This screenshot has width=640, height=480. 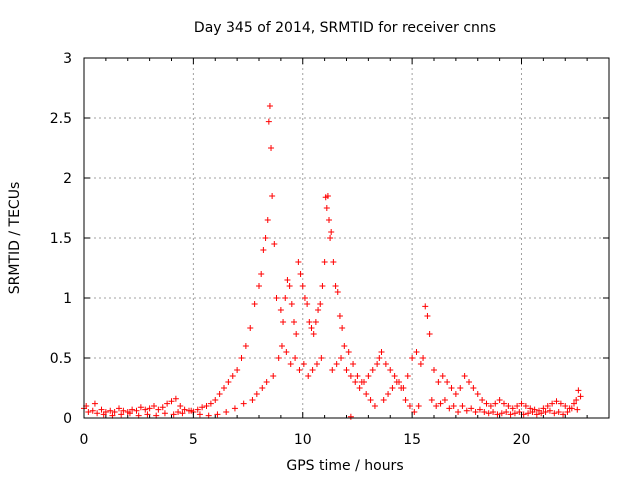 I want to click on x-tick-label: 5, so click(x=193, y=440).